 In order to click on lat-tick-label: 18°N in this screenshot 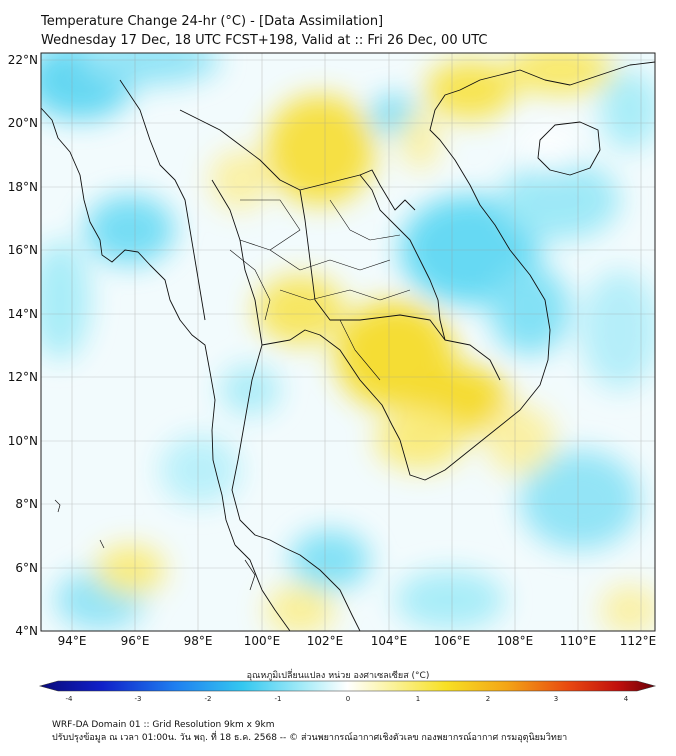, I will do `click(23, 187)`.